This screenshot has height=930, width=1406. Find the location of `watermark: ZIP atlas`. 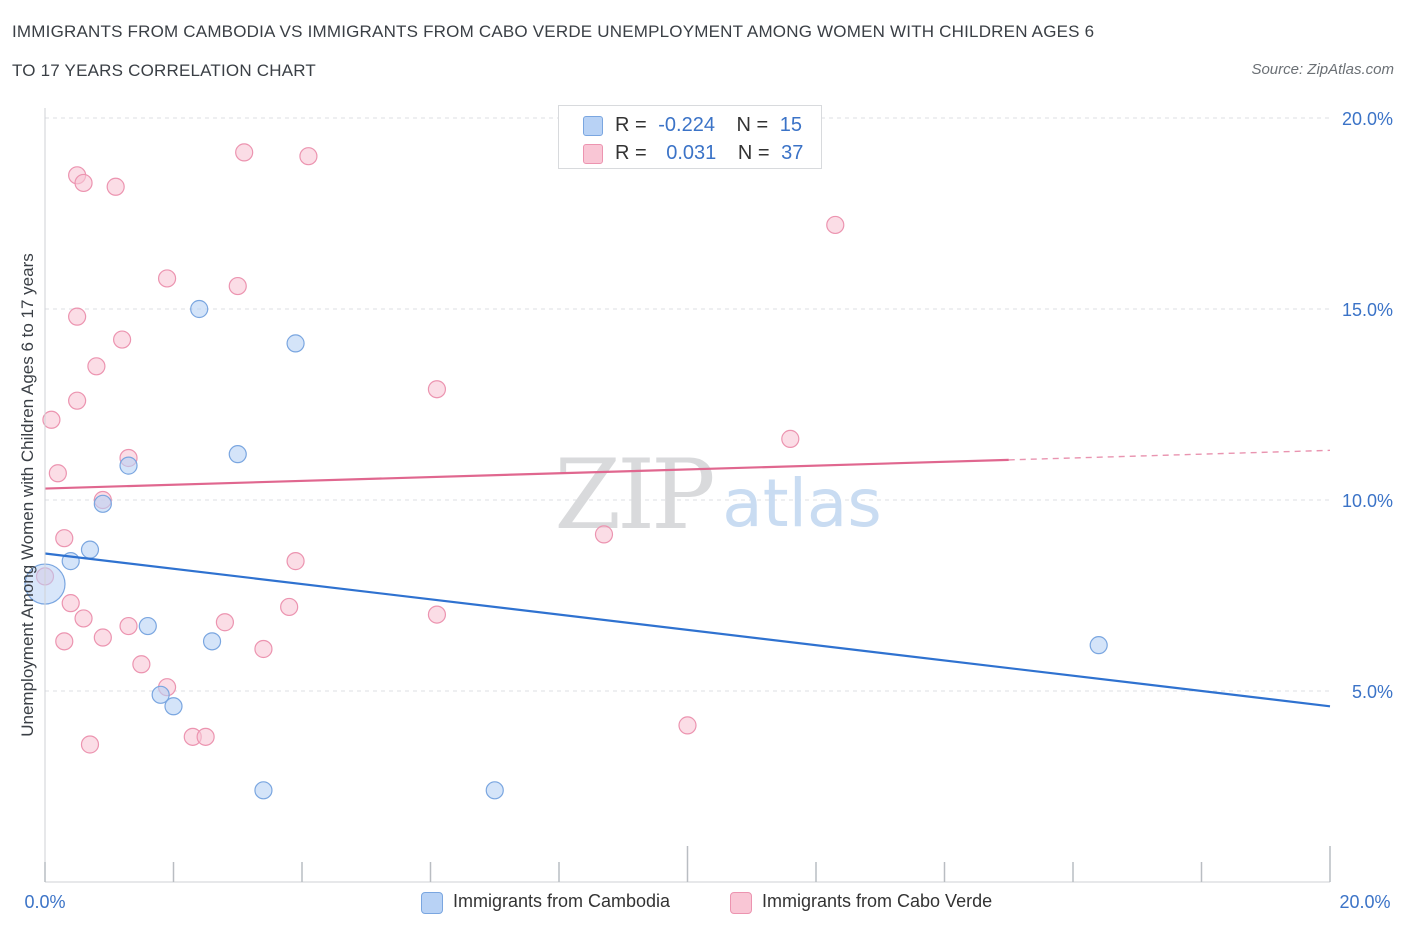

watermark: ZIP atlas is located at coordinates (717, 495).